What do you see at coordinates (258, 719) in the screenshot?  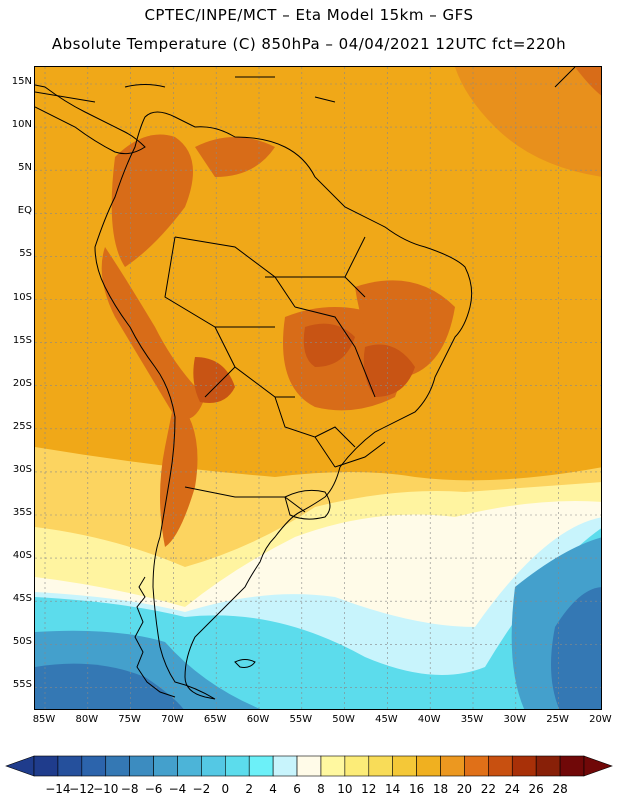 I see `lon-label-60w: 60W` at bounding box center [258, 719].